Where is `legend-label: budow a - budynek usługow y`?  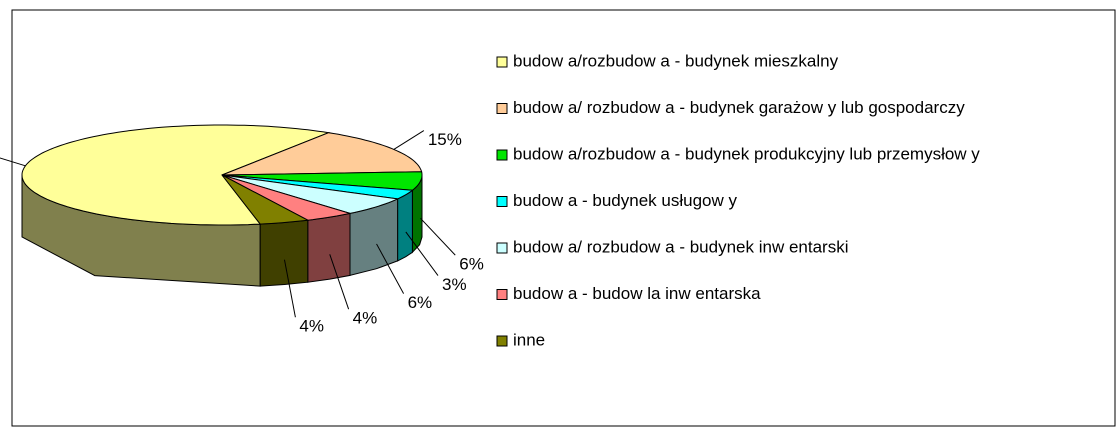 legend-label: budow a - budynek usługow y is located at coordinates (625, 200).